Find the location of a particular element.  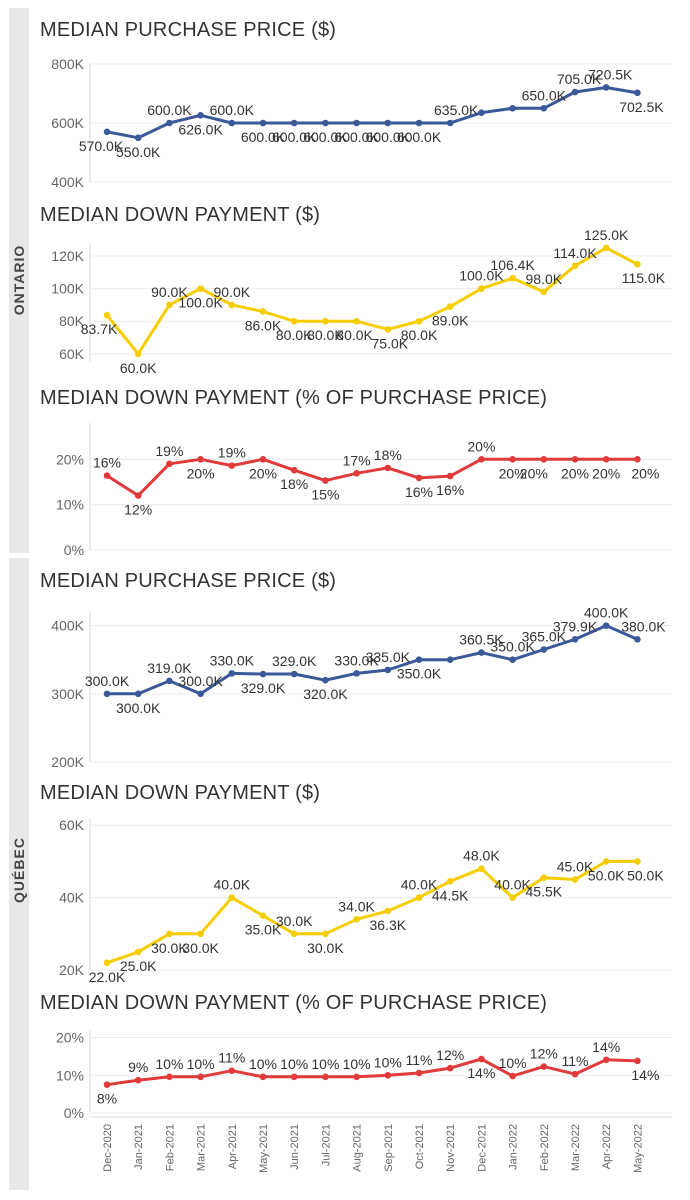

data-label: 22.0K is located at coordinates (107, 977).